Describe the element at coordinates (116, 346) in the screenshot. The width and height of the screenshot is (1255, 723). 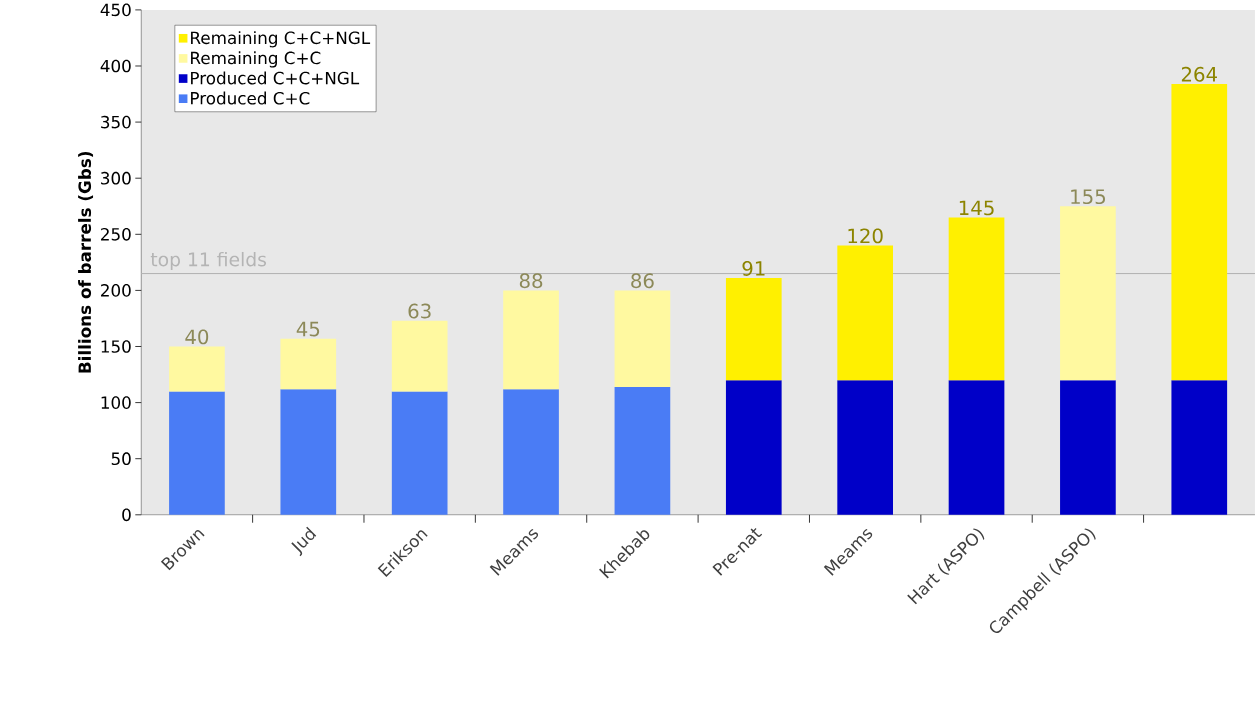
I see `y-tick-label: 150` at that location.